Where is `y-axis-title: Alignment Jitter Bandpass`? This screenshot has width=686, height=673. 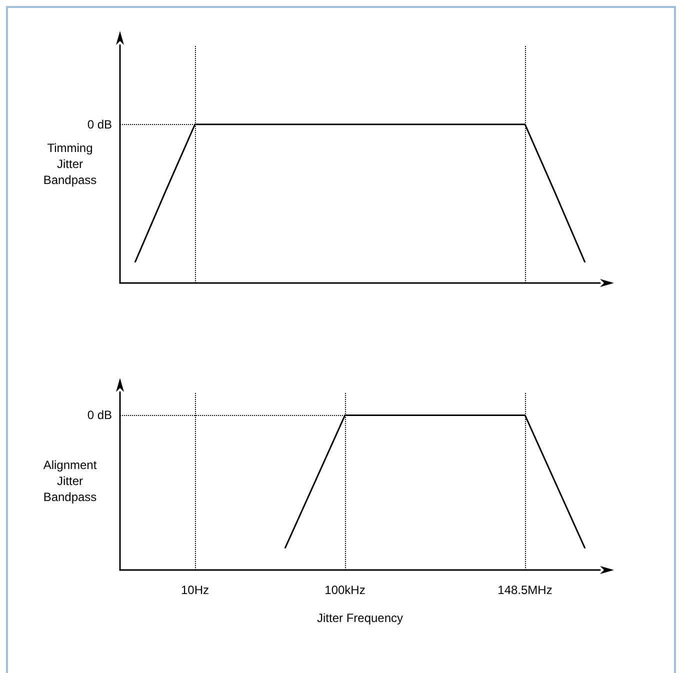
y-axis-title: Alignment Jitter Bandpass is located at coordinates (70, 481).